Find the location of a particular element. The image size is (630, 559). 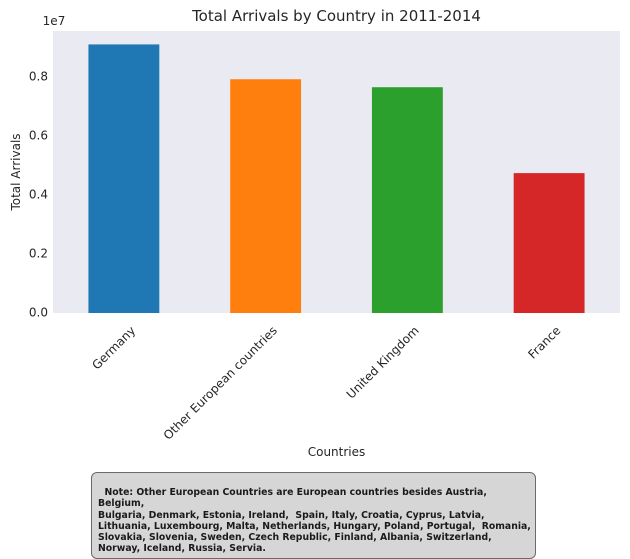

y-tick-label: 0.2 is located at coordinates (38, 253).